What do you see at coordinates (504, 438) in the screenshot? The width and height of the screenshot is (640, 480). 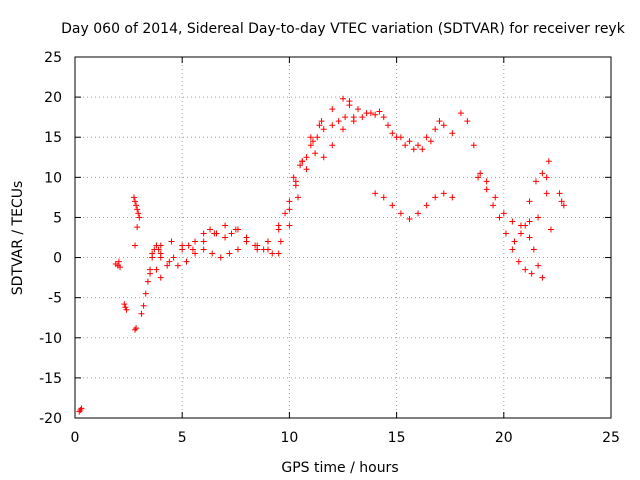 I see `x-tick-label: 20` at bounding box center [504, 438].